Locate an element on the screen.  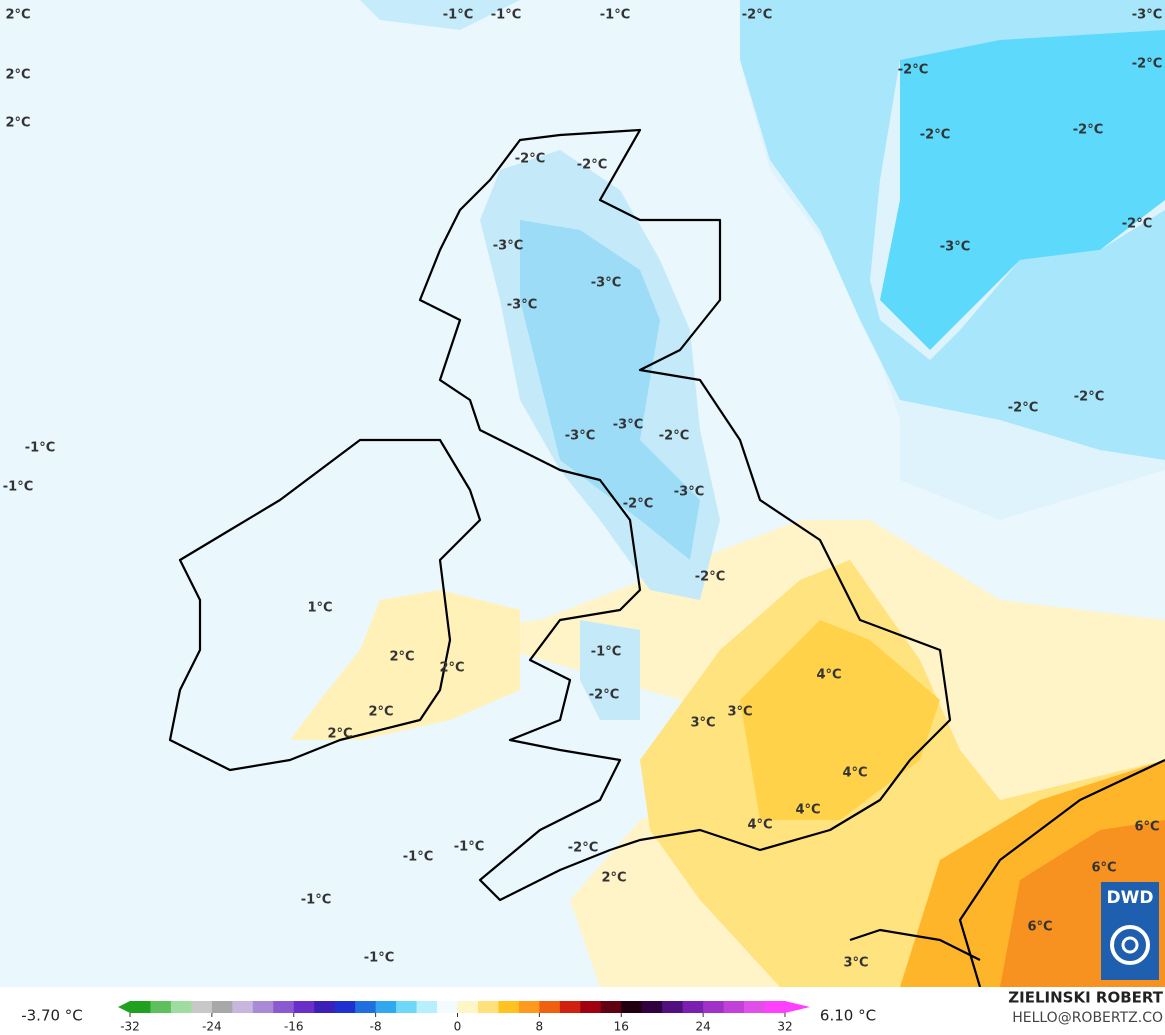
colorbar-tick-label: 8 is located at coordinates (540, 1027).